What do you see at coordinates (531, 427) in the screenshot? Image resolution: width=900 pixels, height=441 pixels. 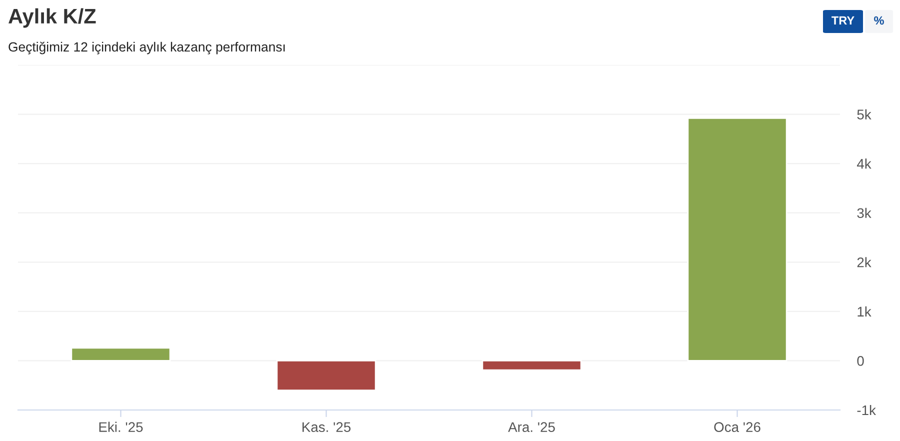 I see `x-tick-label: Ara. '25` at bounding box center [531, 427].